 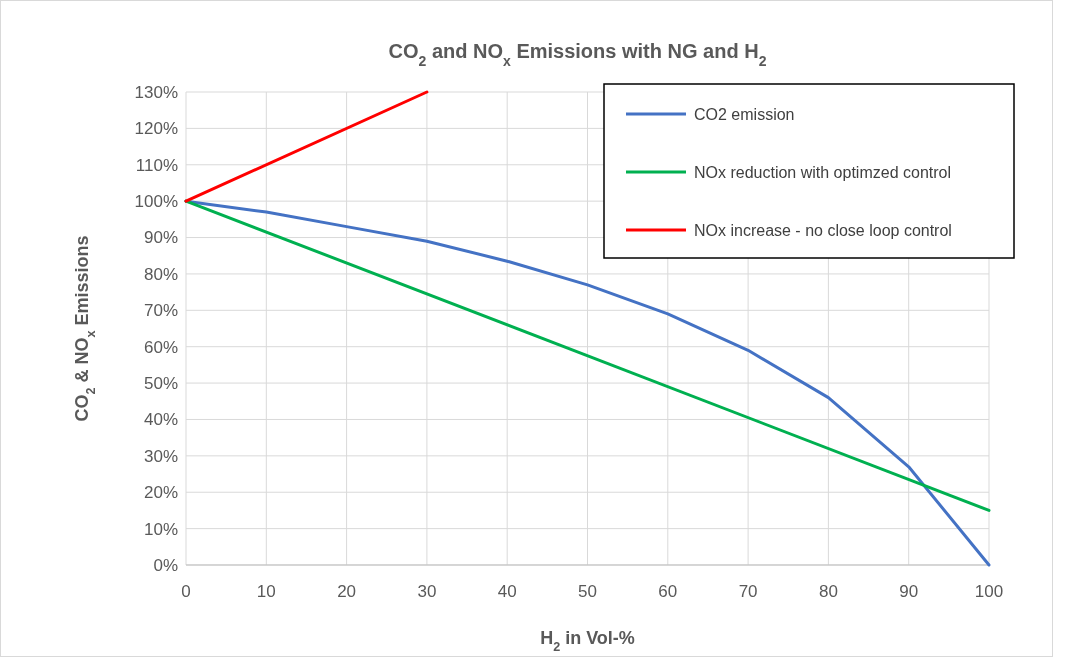 What do you see at coordinates (156, 202) in the screenshot?
I see `y-tick-label: 100%` at bounding box center [156, 202].